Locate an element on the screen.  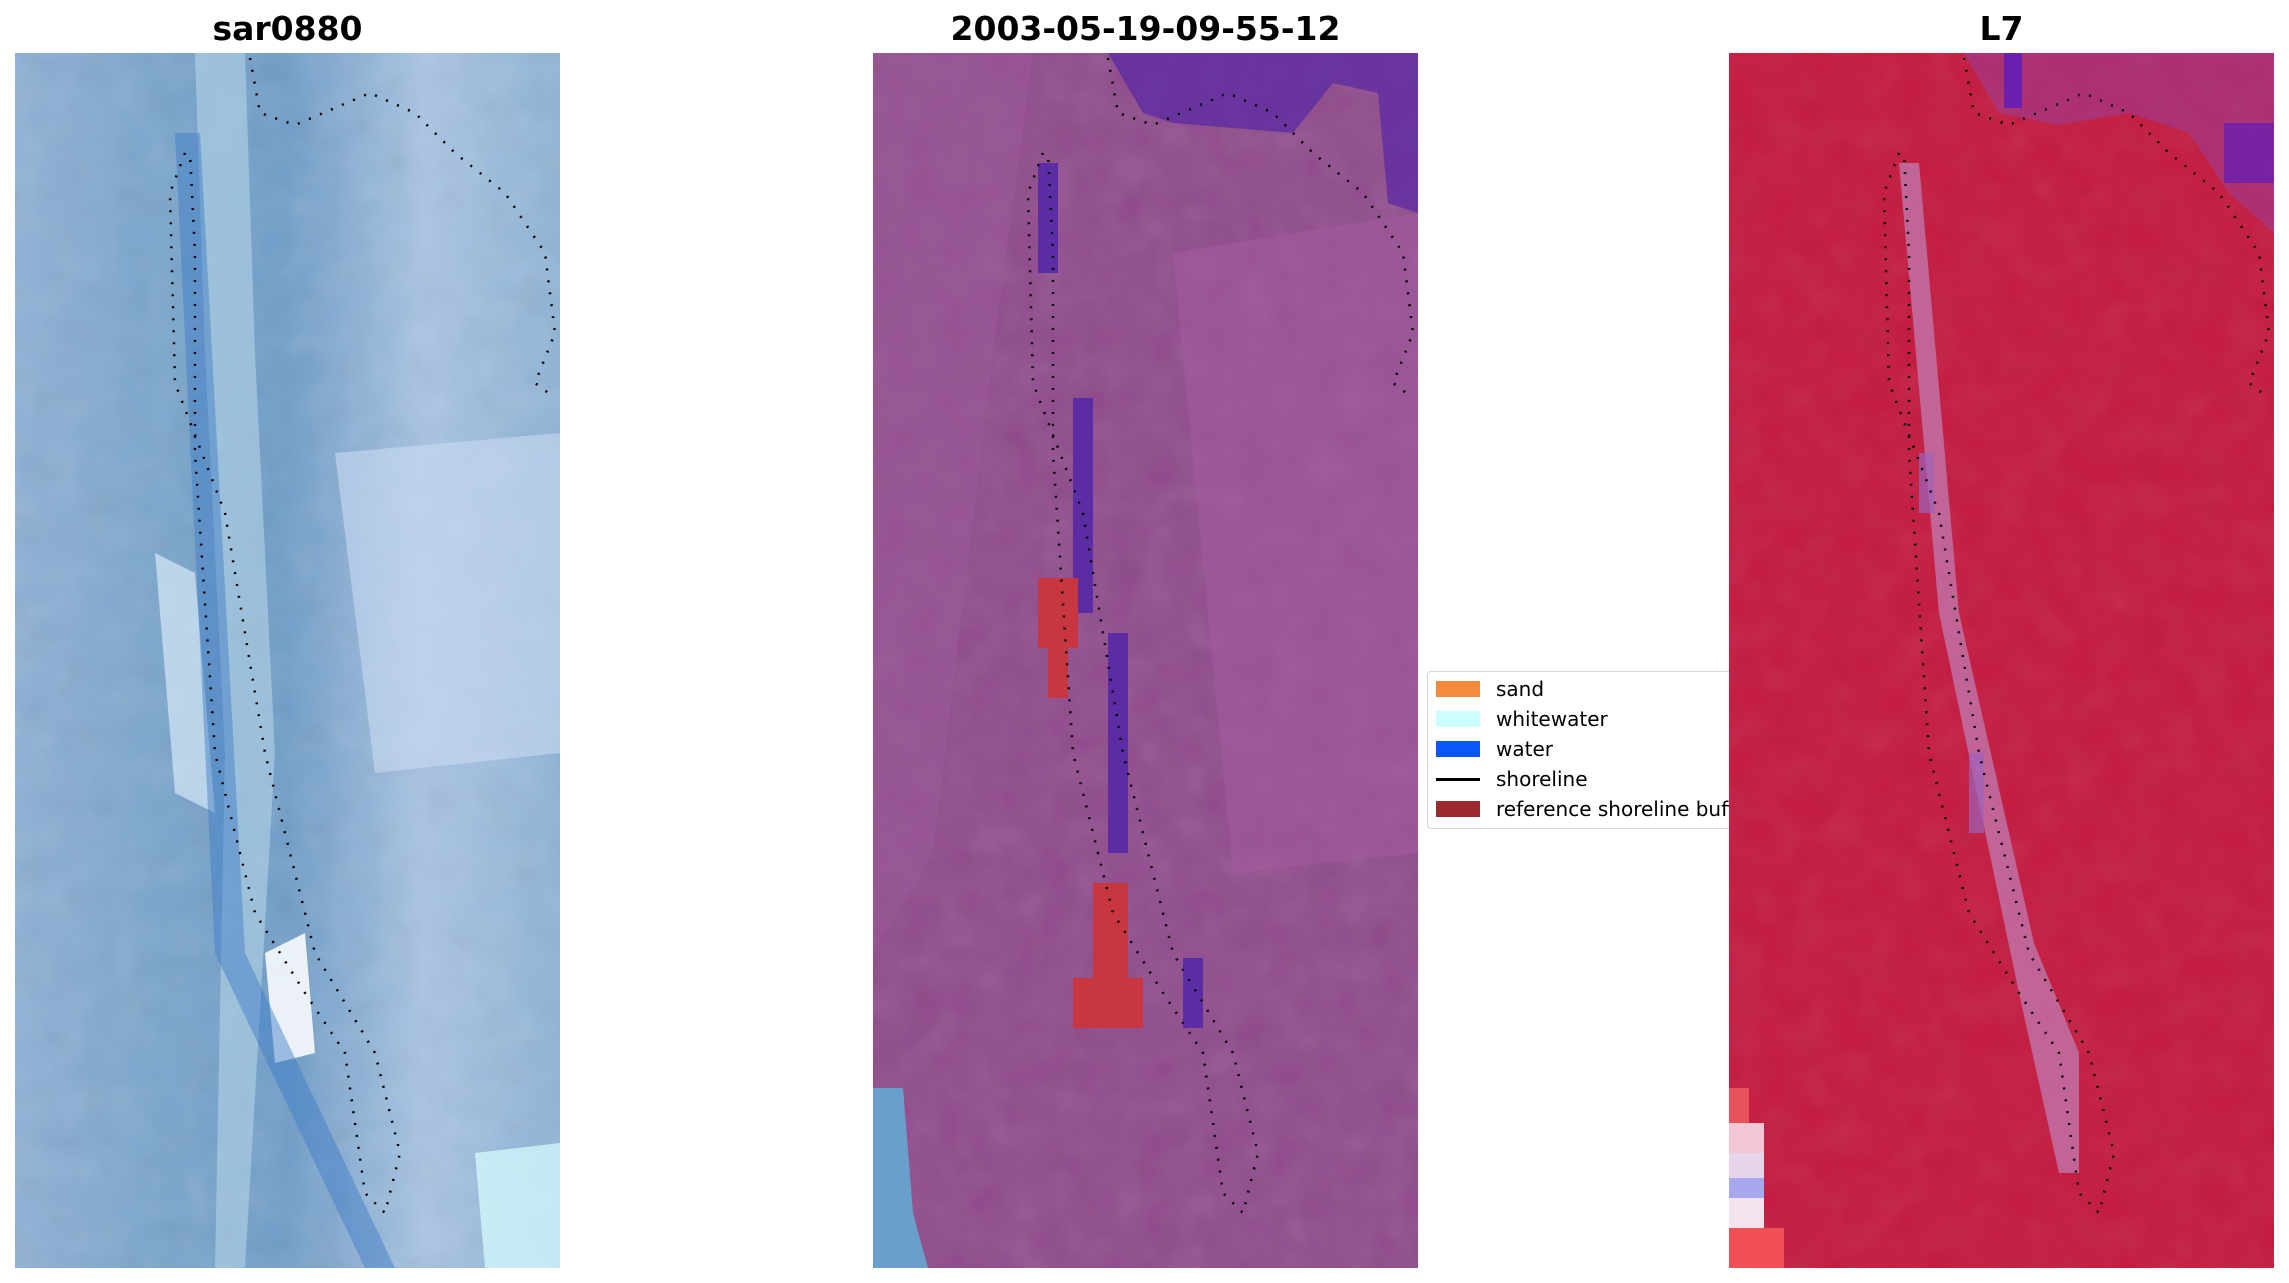
legend-label-sand: sand is located at coordinates (1520, 689).